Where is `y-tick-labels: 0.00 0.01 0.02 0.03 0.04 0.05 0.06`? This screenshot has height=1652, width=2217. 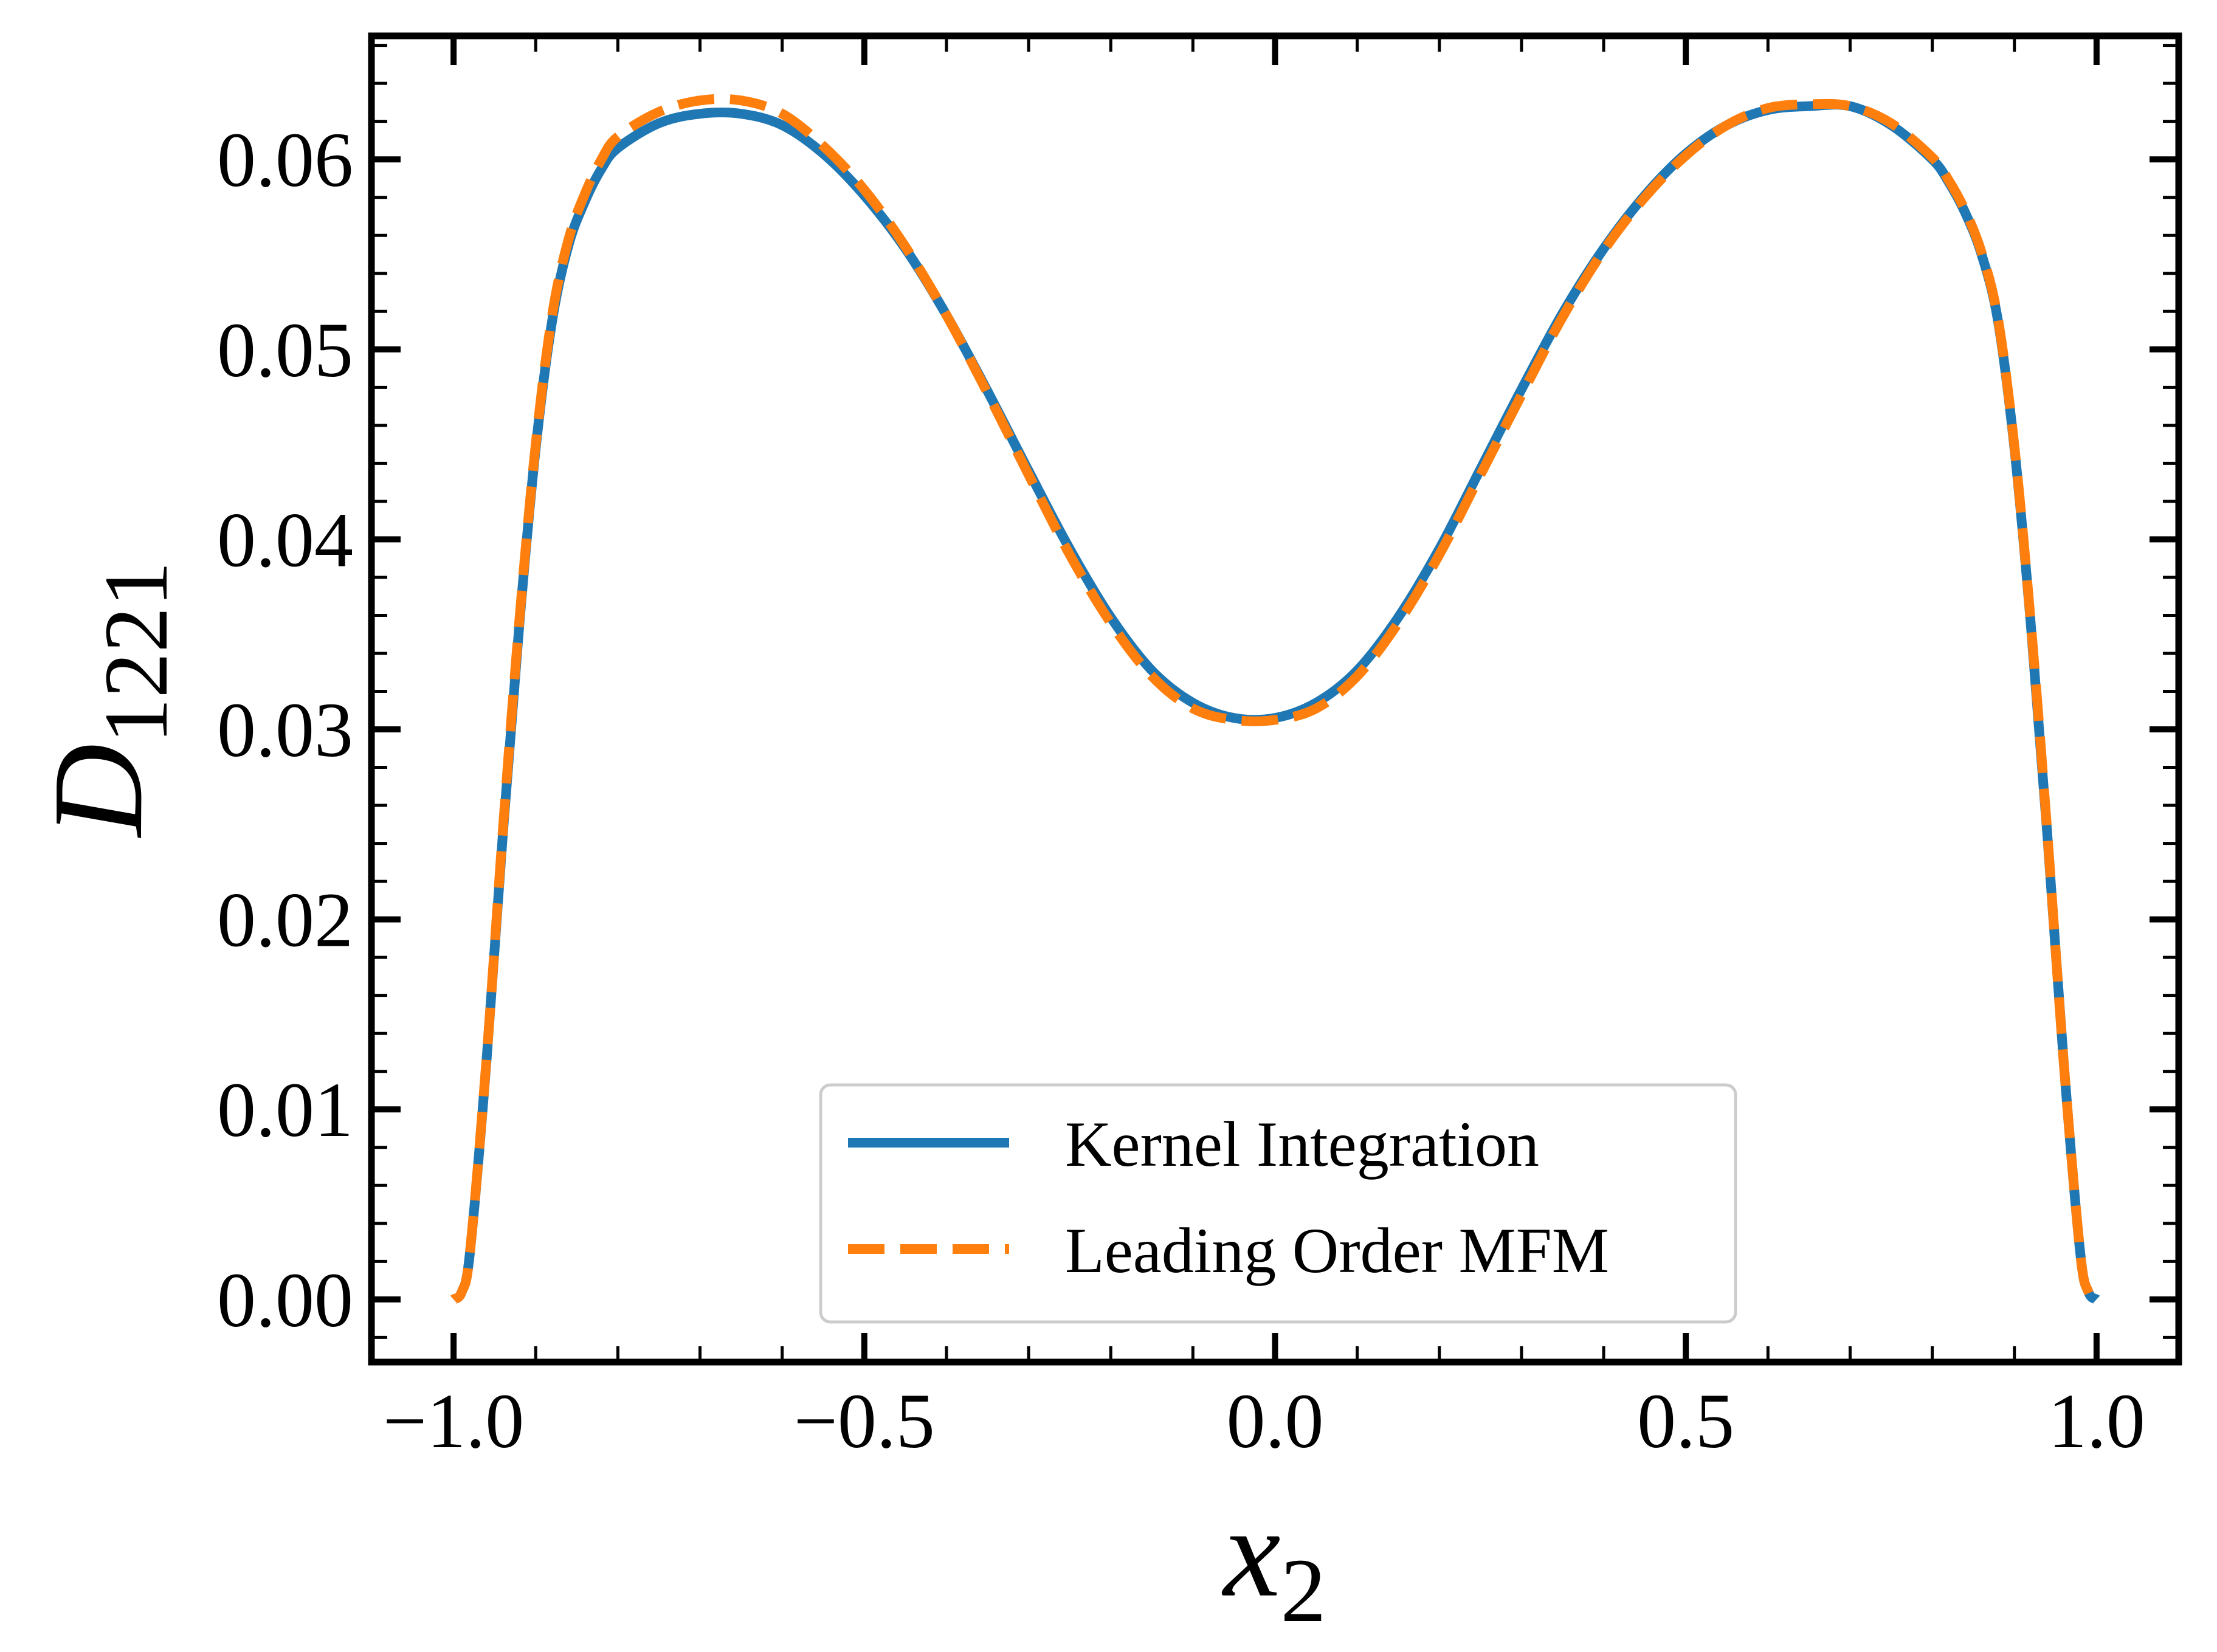
y-tick-labels: 0.00 0.01 0.02 0.03 0.04 0.05 0.06 is located at coordinates (285, 730).